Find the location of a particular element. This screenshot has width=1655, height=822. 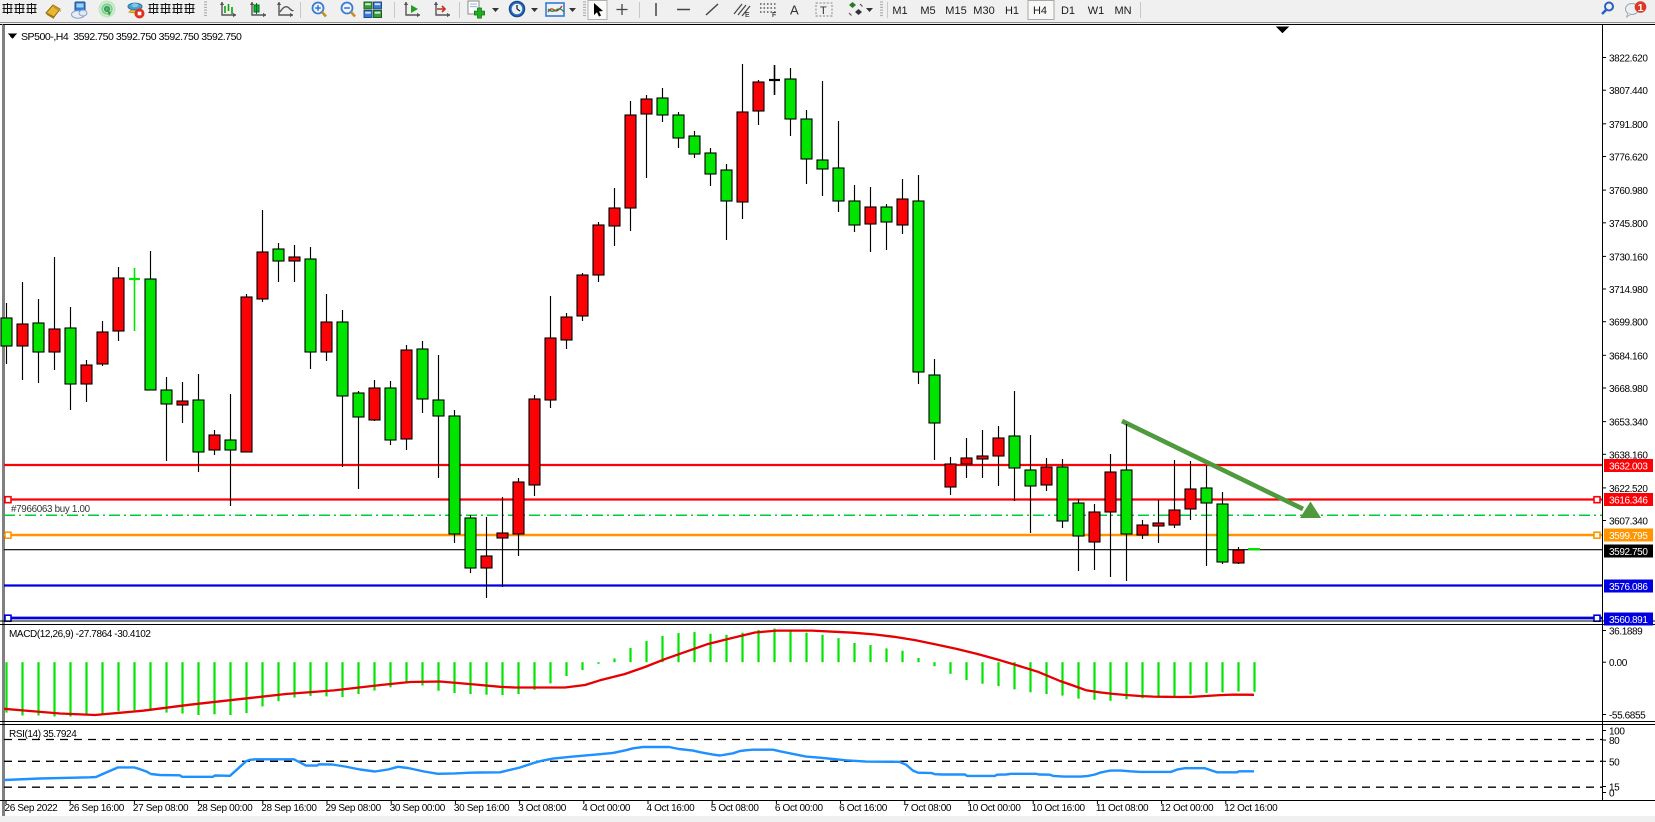

svg-text: 3745.800 is located at coordinates (1628, 224).